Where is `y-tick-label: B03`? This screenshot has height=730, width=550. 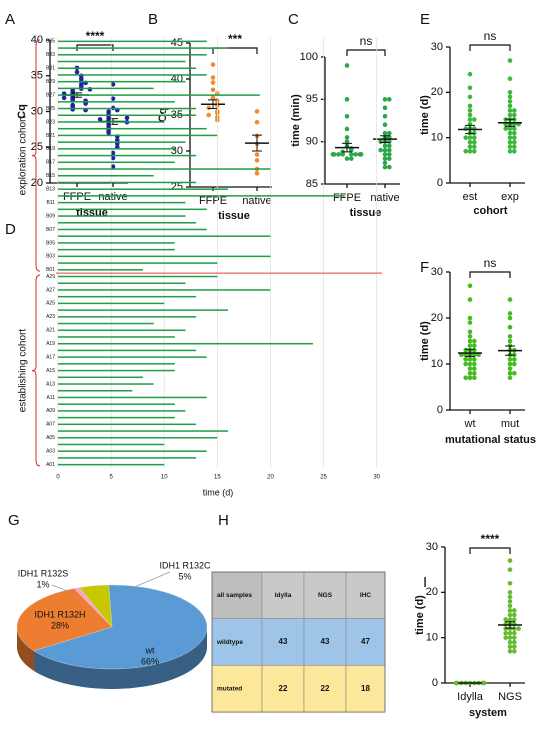
y-tick-label: B03 is located at coordinates (50, 257).